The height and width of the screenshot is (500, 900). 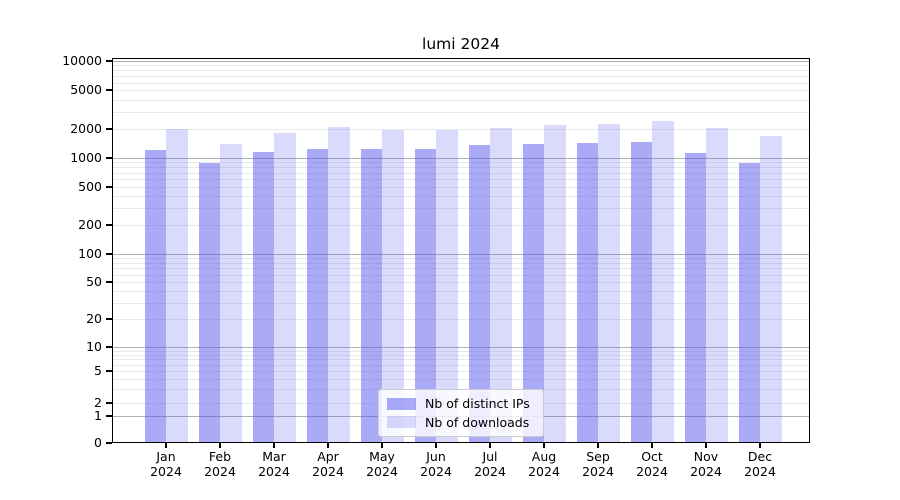 I want to click on x-tick-label-month: Apr, so click(x=328, y=456).